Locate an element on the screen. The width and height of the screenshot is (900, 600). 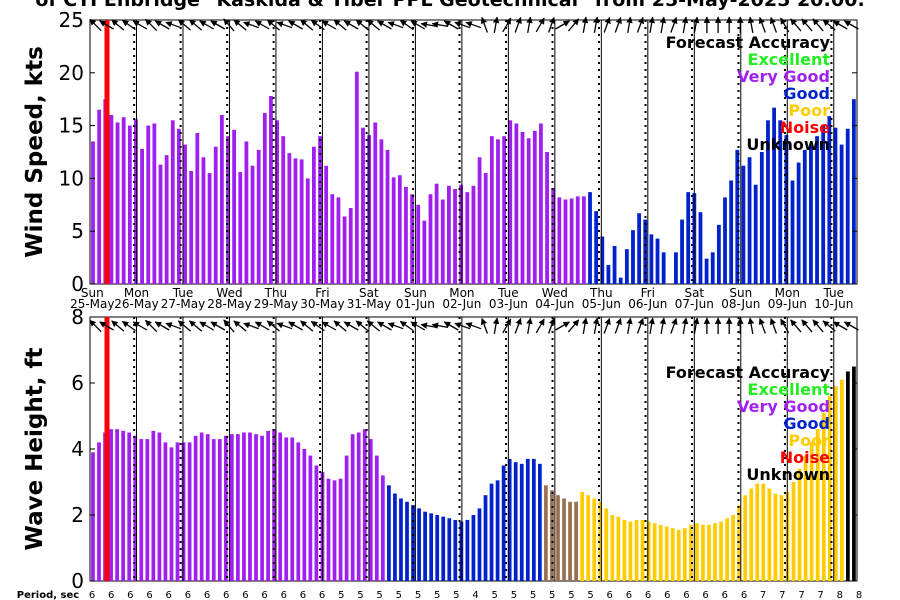
wave-ytick-label: 8 is located at coordinates (77, 317).